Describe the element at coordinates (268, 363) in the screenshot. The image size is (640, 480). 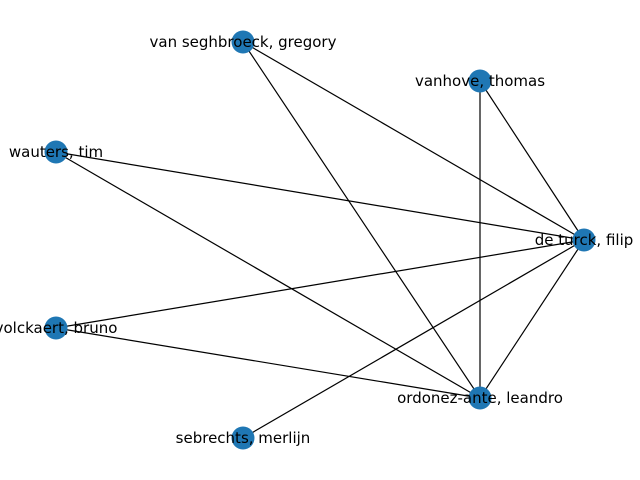
I see `edge-volckaert-ordonez_ante` at that location.